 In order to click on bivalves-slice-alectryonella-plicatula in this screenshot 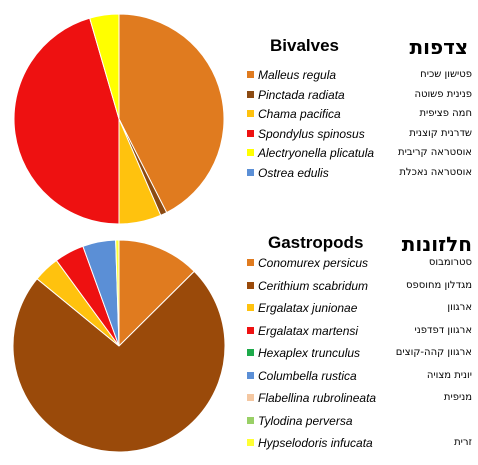, I will do `click(104, 66)`.